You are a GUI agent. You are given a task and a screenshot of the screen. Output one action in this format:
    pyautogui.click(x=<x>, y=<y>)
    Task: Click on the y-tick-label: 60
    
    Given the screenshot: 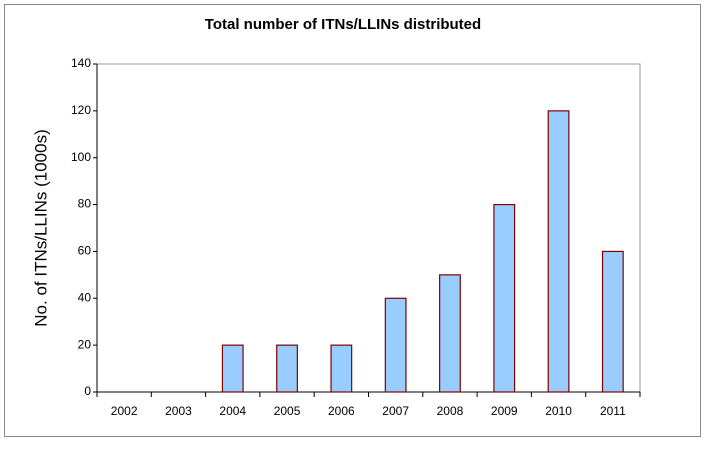 What is the action you would take?
    pyautogui.click(x=85, y=251)
    